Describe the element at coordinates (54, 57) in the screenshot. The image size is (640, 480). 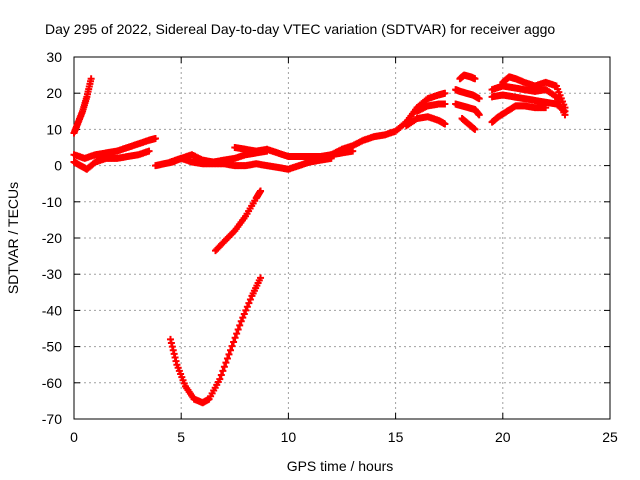
I see `y-tick-label: 30` at that location.